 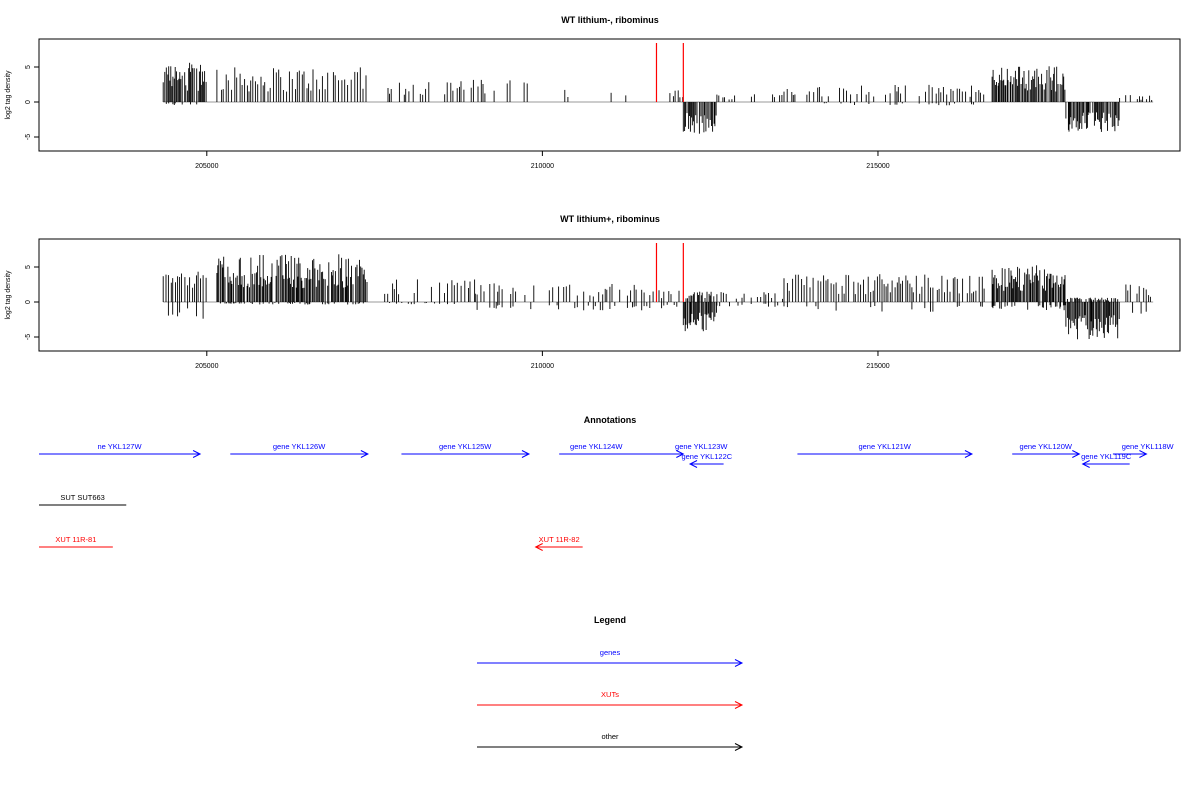 I want to click on legend-title: Legend, so click(x=610, y=620).